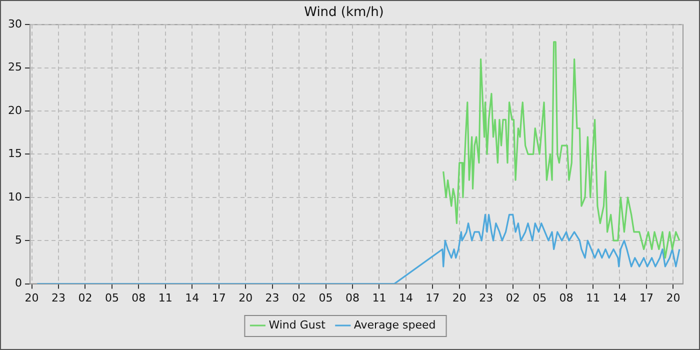 This screenshot has width=700, height=350. Describe the element at coordinates (18, 283) in the screenshot. I see `y-tick-label: 0` at that location.